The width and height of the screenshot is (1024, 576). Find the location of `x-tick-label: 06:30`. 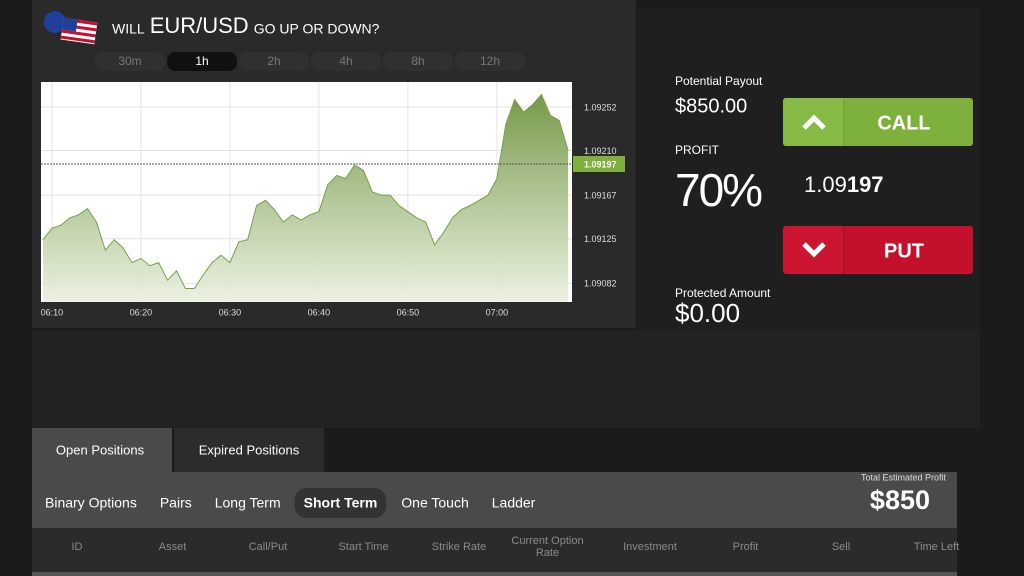

x-tick-label: 06:30 is located at coordinates (230, 312).